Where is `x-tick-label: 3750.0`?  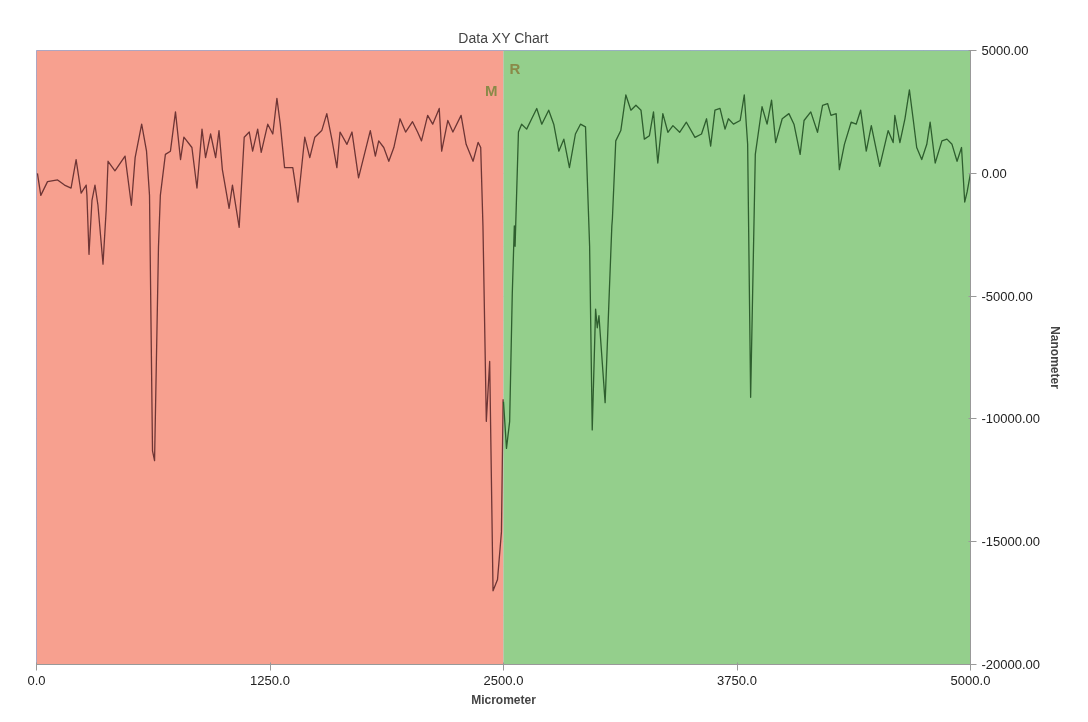 x-tick-label: 3750.0 is located at coordinates (737, 680).